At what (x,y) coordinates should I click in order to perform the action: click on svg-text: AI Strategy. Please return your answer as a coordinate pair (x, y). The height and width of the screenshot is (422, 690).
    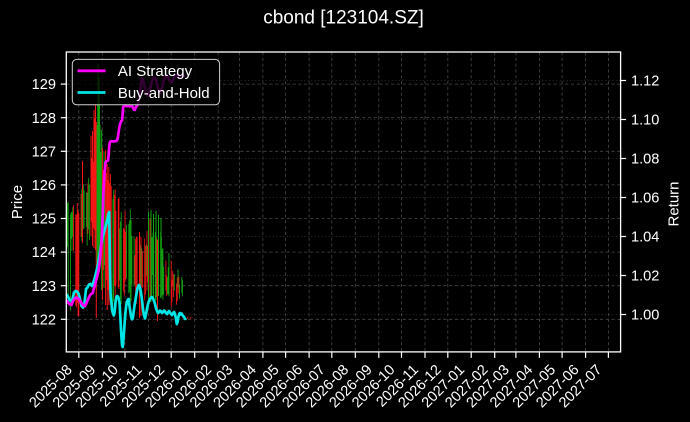
    Looking at the image, I should click on (155, 71).